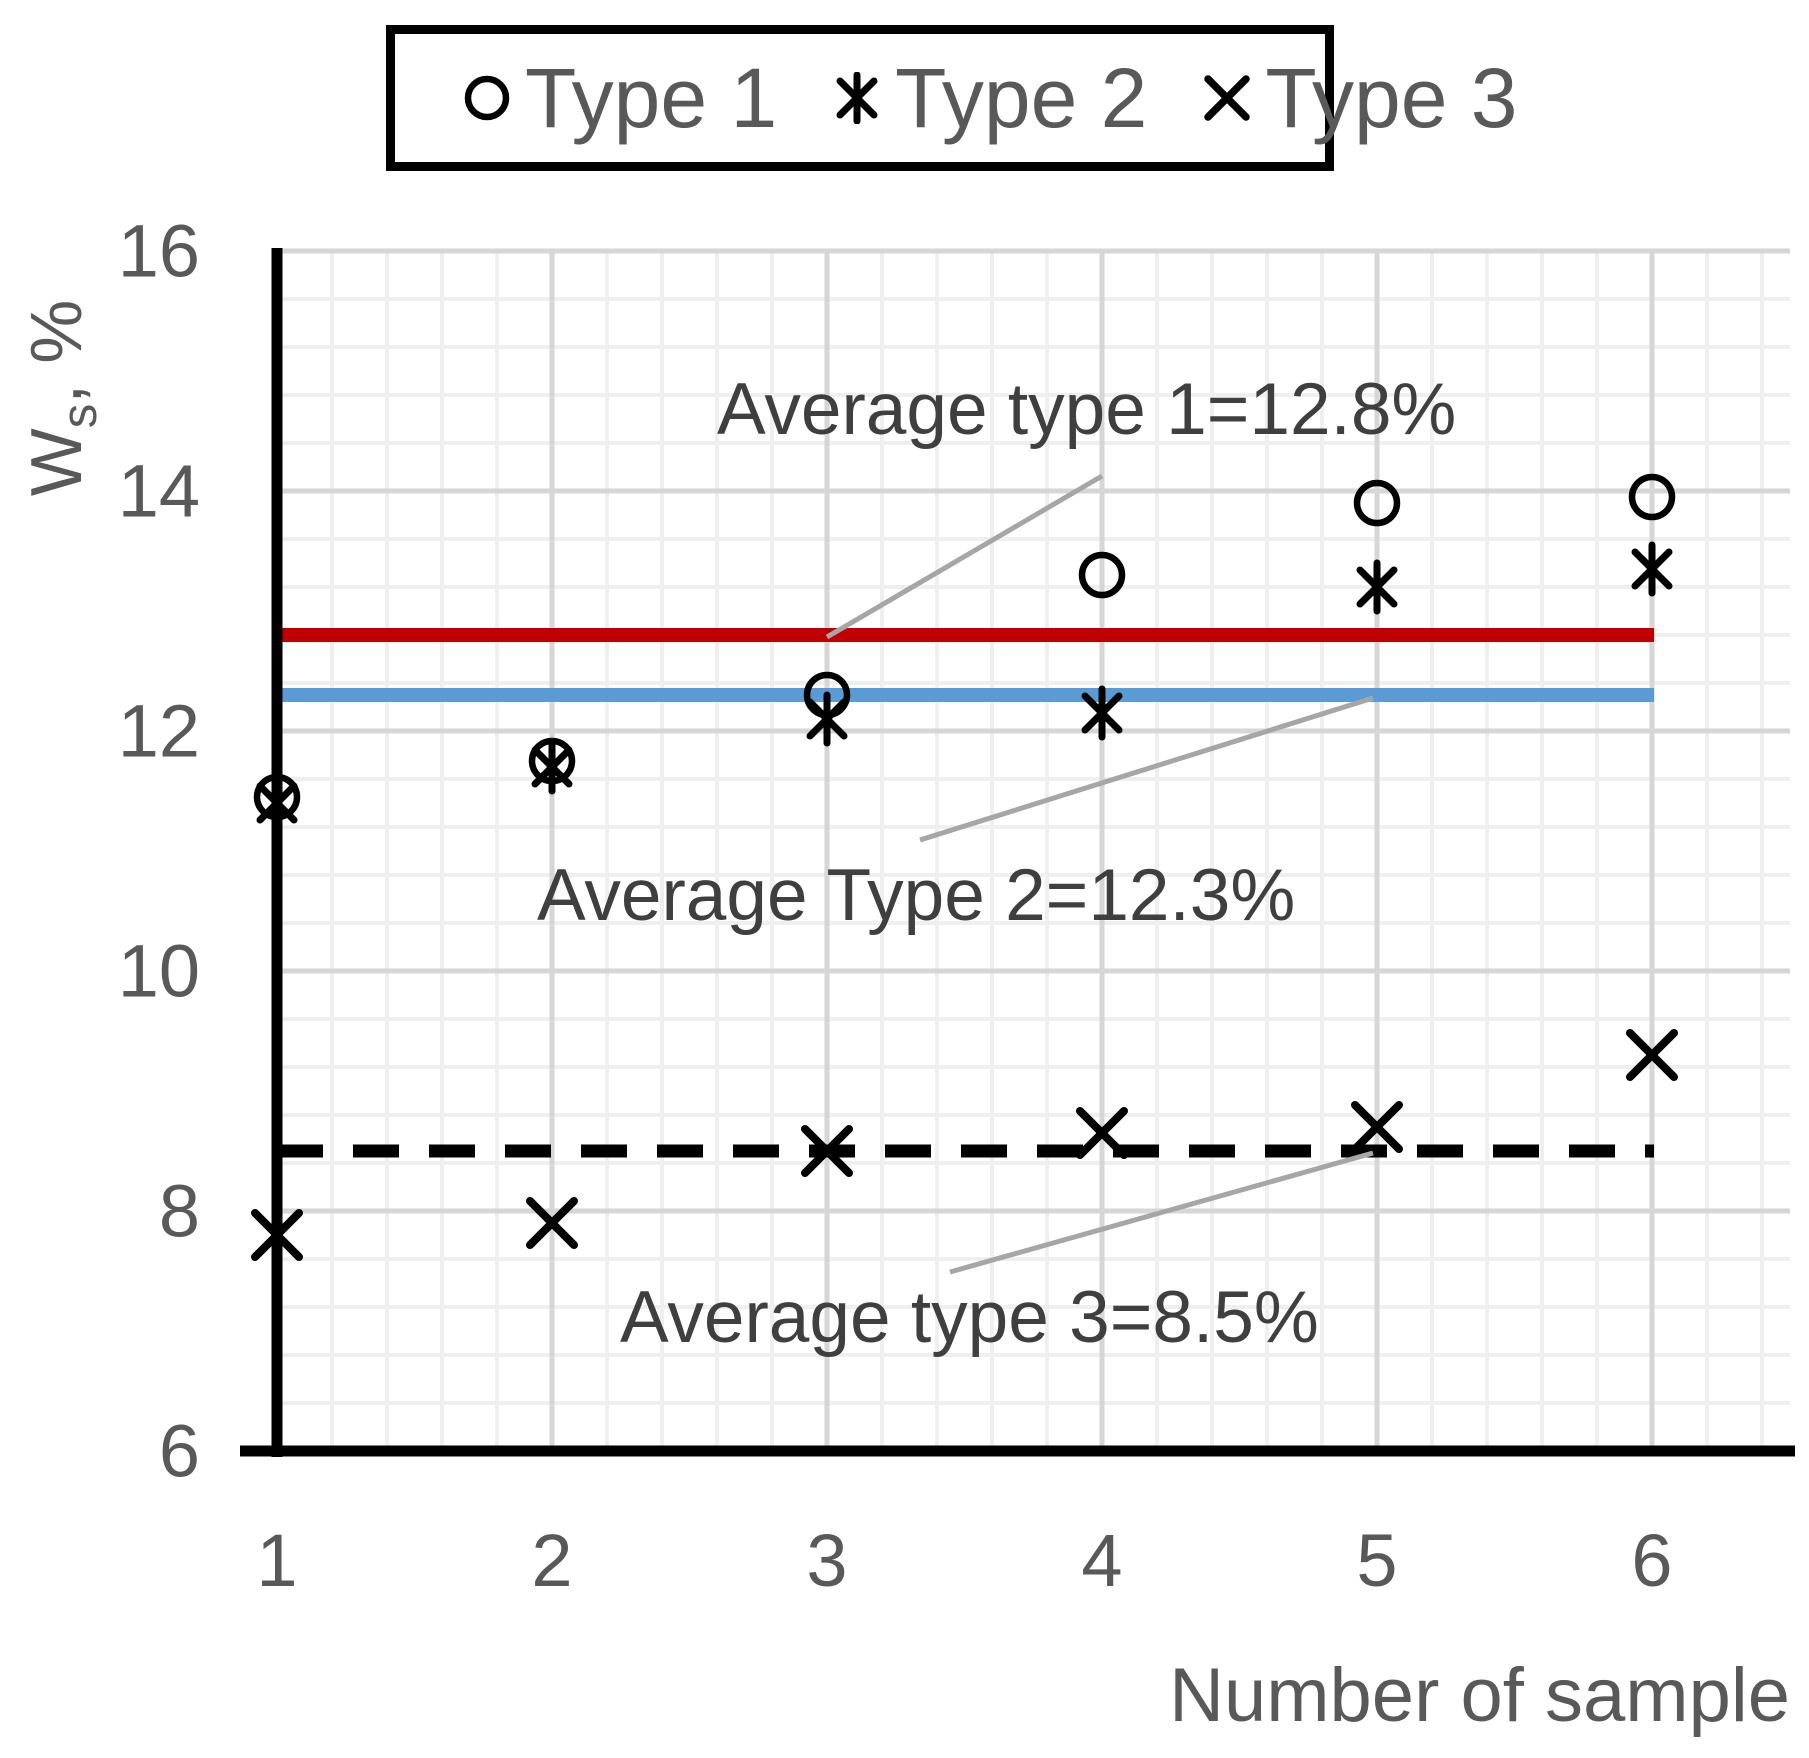  I want to click on x-tick-5: 5, so click(1377, 1560).